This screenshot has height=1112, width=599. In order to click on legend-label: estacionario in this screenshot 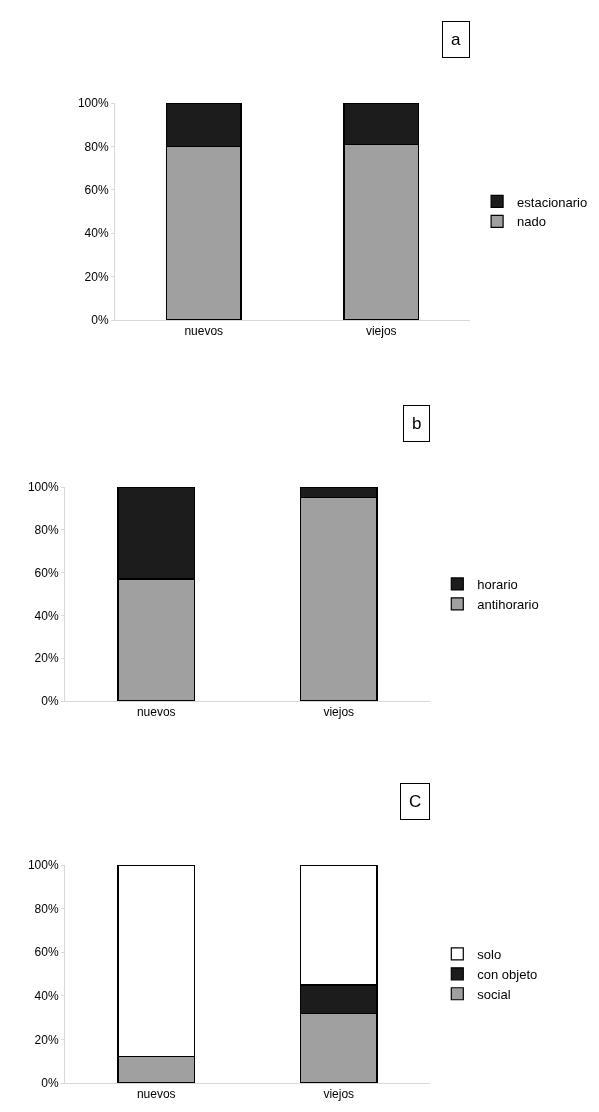, I will do `click(552, 202)`.